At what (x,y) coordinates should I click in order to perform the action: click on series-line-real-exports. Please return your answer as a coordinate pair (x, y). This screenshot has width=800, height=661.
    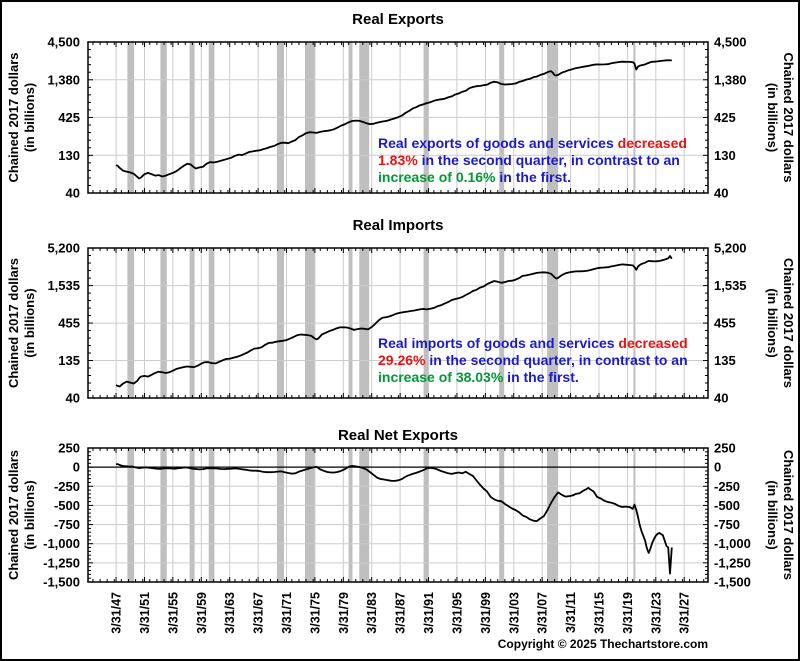
    Looking at the image, I should click on (393, 119).